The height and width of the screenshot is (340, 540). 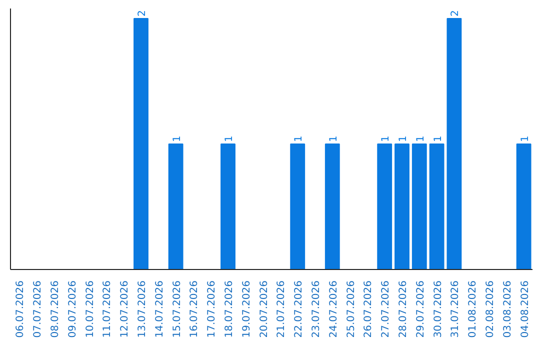 What do you see at coordinates (72, 309) in the screenshot?
I see `x-tick-label: 09.07.2026` at bounding box center [72, 309].